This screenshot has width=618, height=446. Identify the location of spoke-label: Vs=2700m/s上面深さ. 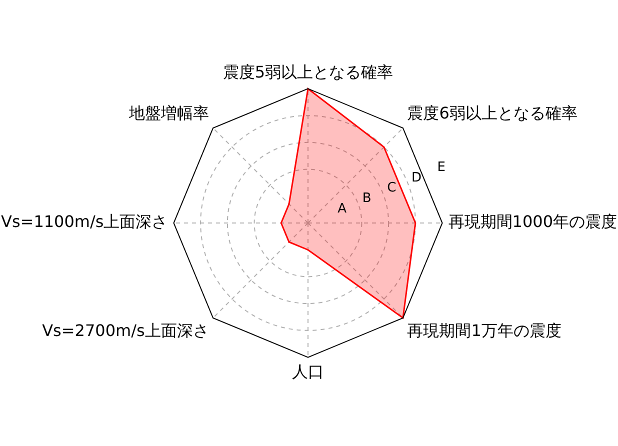
(125, 330).